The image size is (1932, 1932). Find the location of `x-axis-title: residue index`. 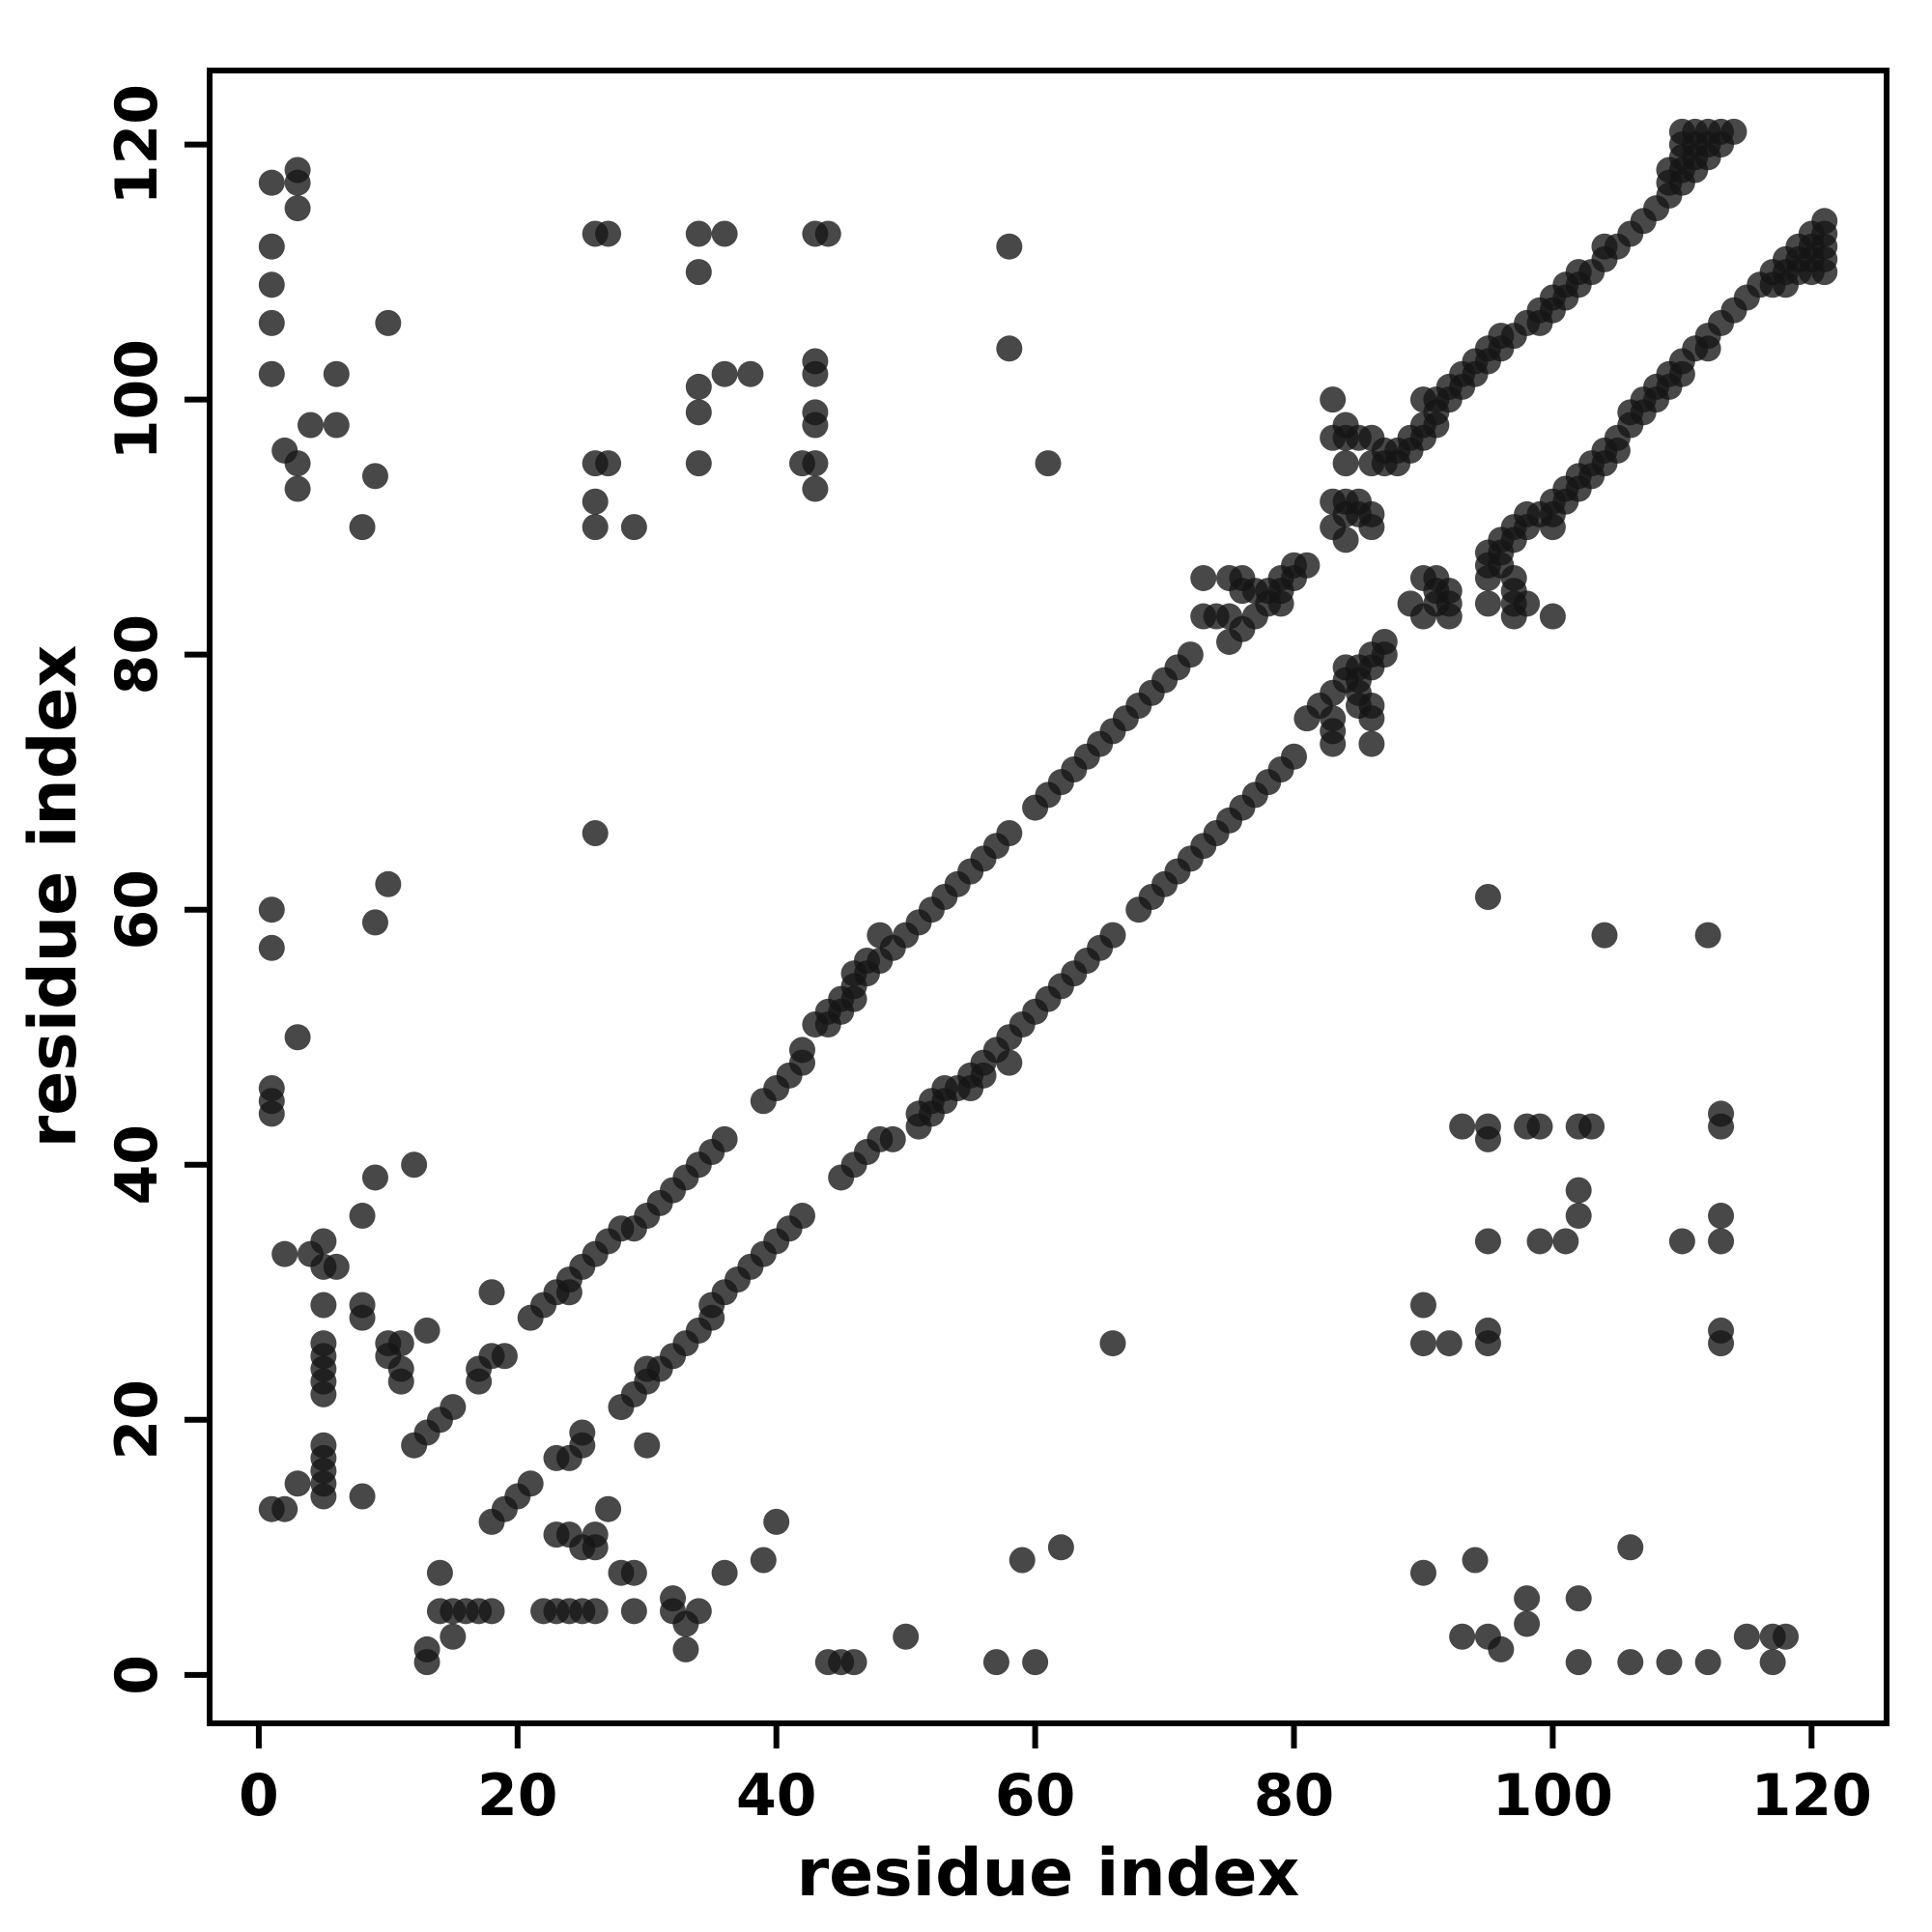

x-axis-title: residue index is located at coordinates (1048, 1873).